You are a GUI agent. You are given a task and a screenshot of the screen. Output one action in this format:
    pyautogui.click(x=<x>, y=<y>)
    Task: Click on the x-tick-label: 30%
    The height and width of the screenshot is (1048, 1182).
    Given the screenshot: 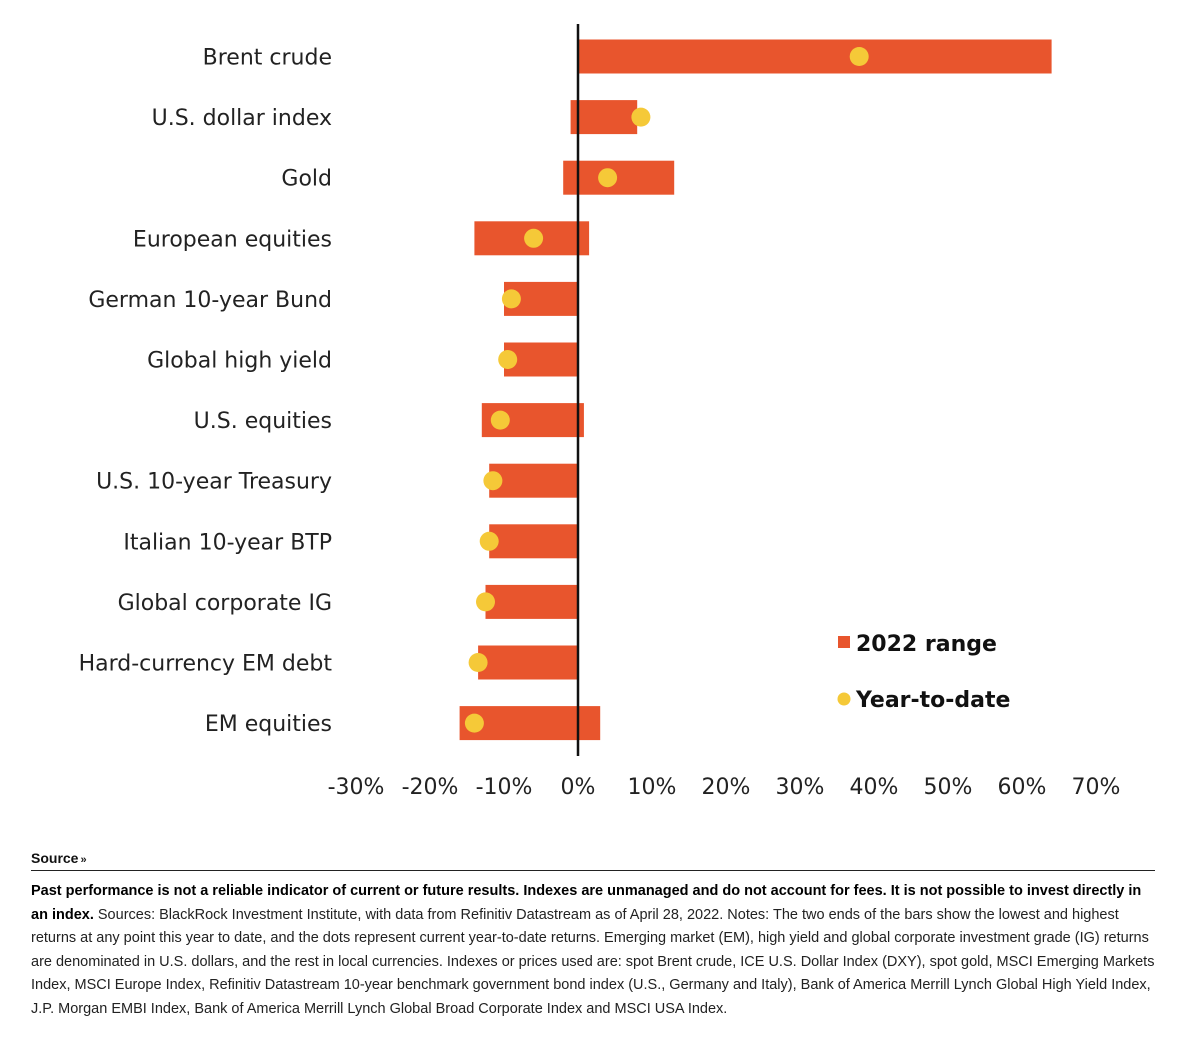 What is the action you would take?
    pyautogui.click(x=800, y=787)
    